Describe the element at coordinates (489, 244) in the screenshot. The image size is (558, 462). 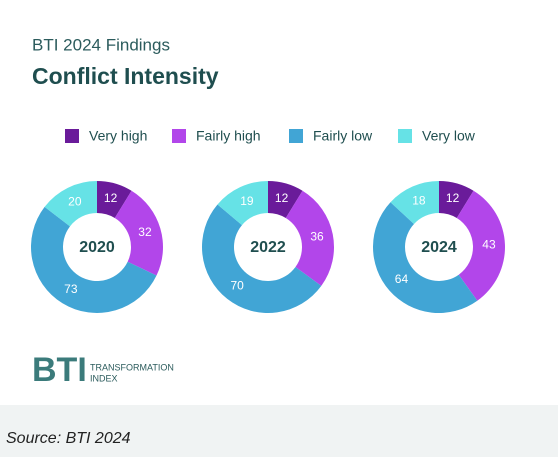
I see `data-label: 43` at that location.